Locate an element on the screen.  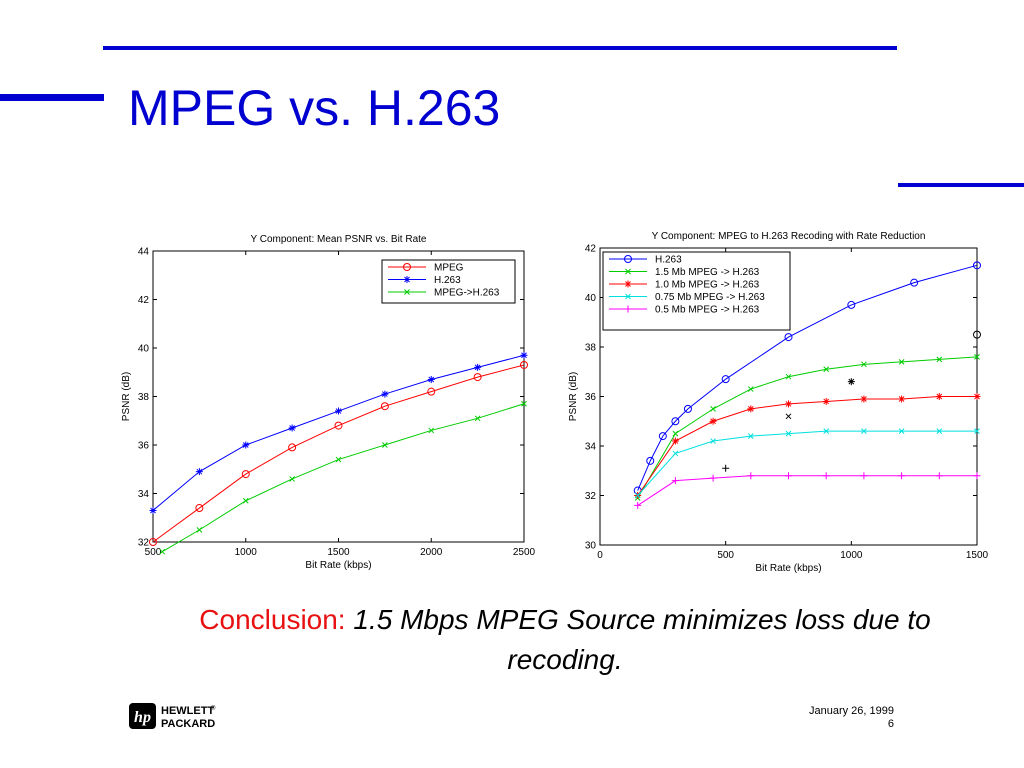
hp-logo-line1: HEWLETT is located at coordinates (187, 711).